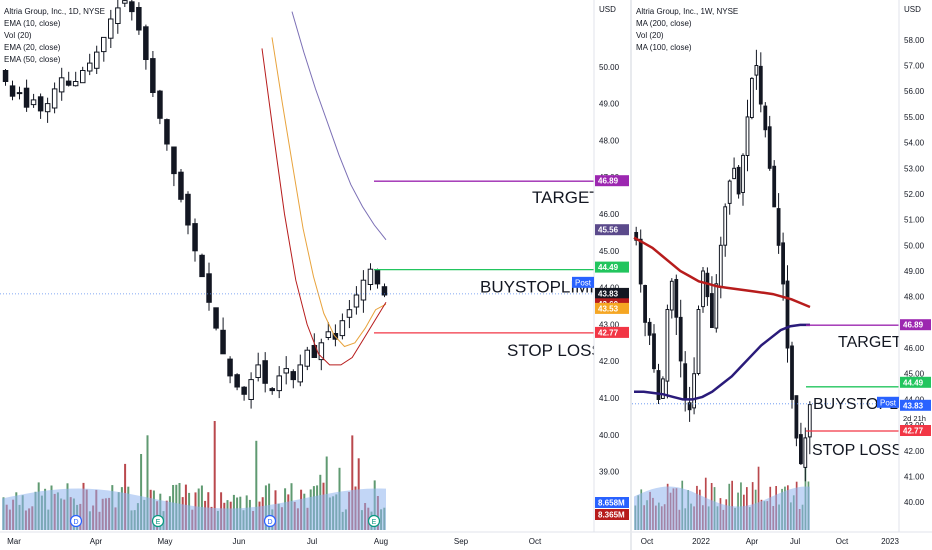  What do you see at coordinates (607, 9) in the screenshot?
I see `axis-unit-label: USD` at bounding box center [607, 9].